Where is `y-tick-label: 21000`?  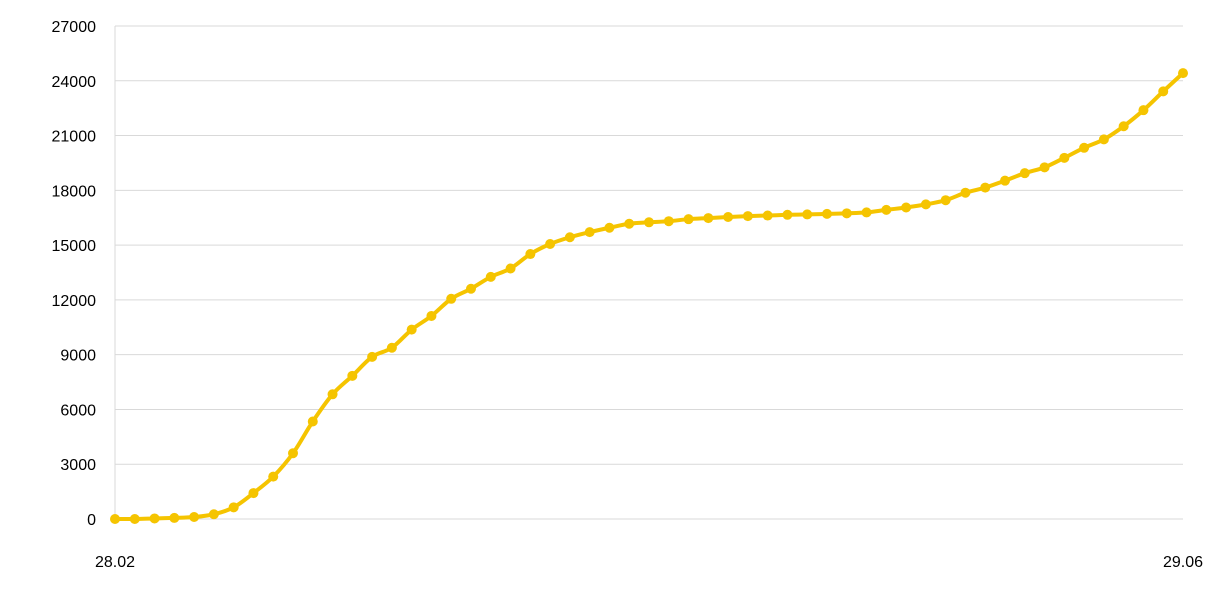
y-tick-label: 21000 is located at coordinates (74, 137).